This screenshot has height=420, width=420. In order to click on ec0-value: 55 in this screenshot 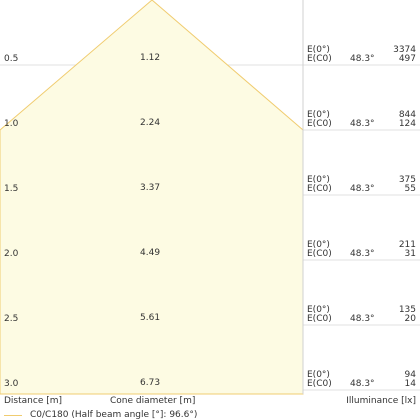, I will do `click(410, 189)`.